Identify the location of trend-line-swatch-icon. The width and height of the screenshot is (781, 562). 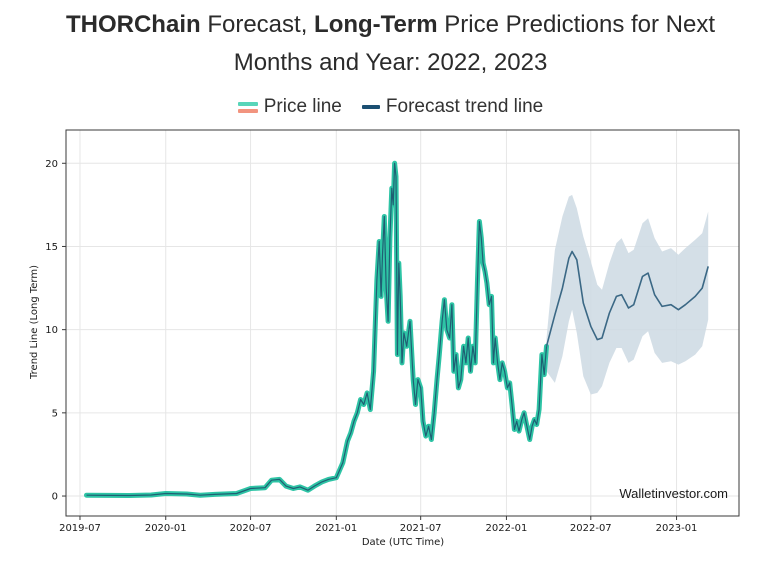
(370, 107).